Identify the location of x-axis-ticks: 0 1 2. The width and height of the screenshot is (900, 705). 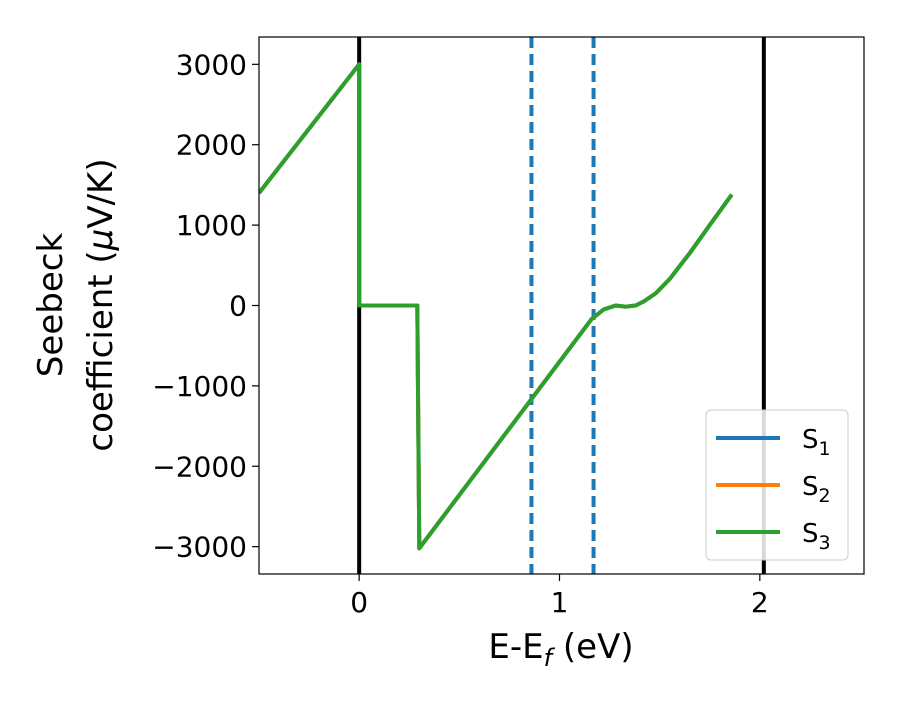
(559, 596).